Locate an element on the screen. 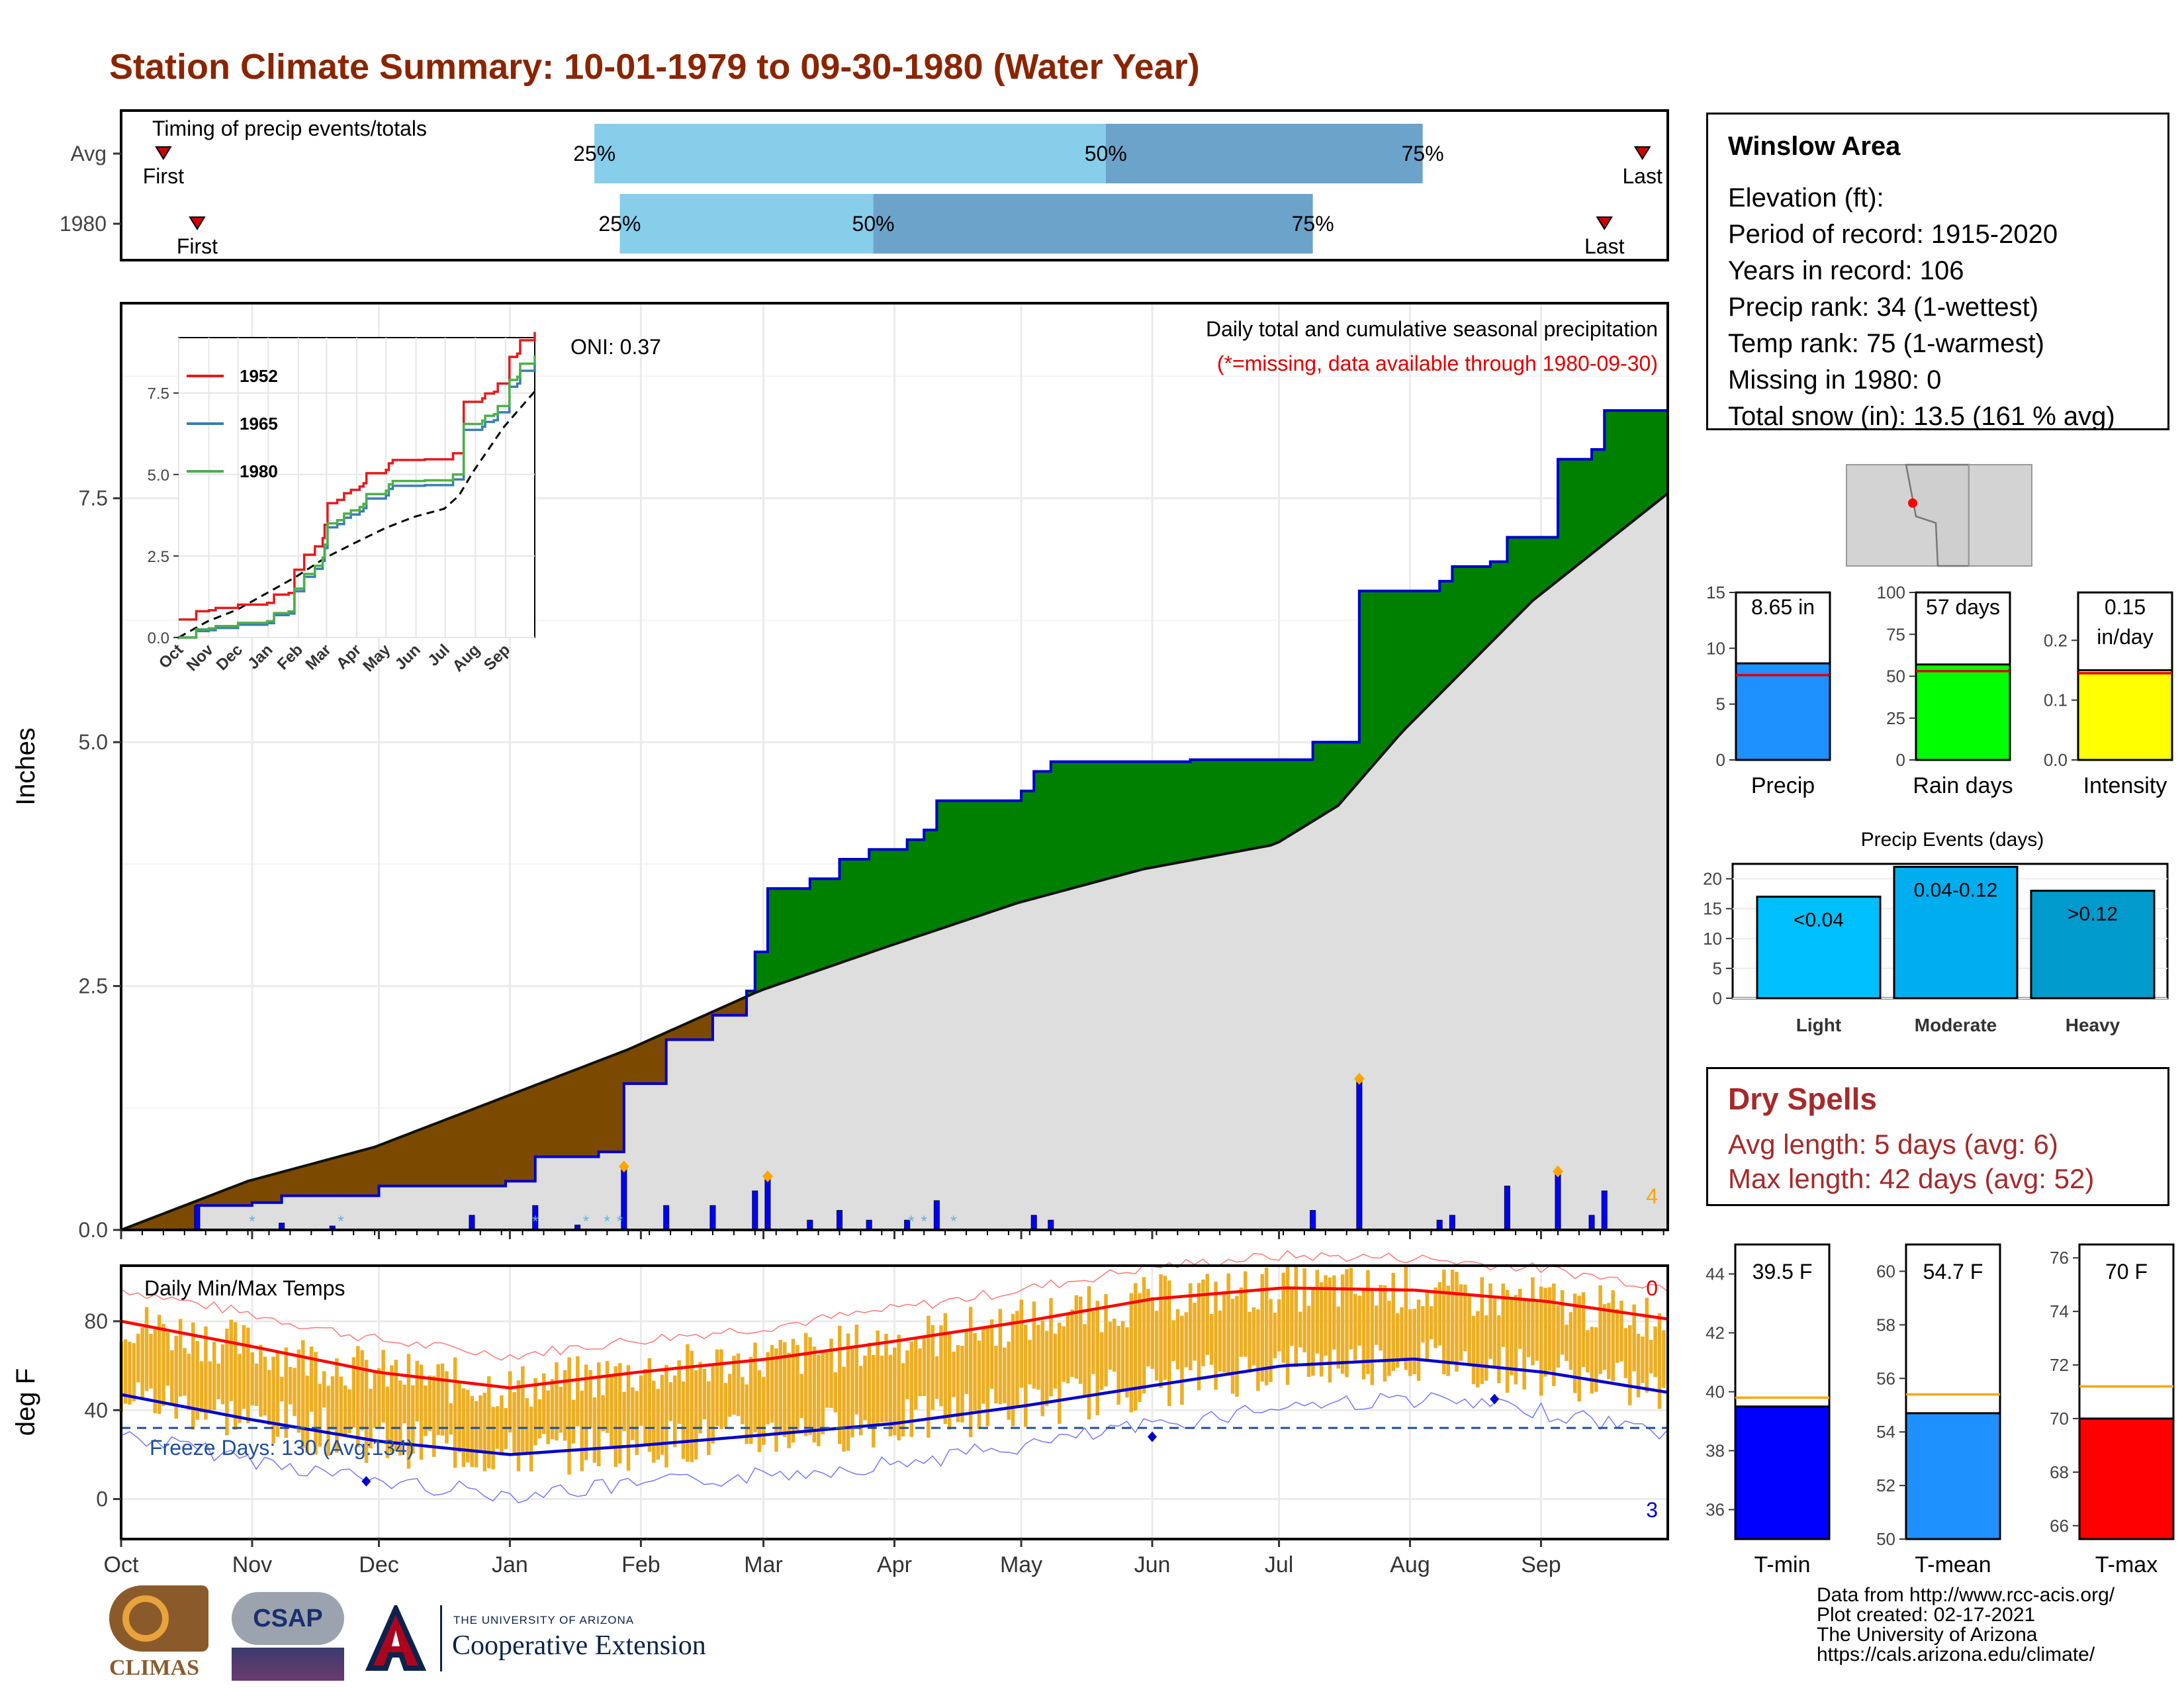 This screenshot has height=1688, width=2184. temp-bar-tick: 68 is located at coordinates (2059, 1472).